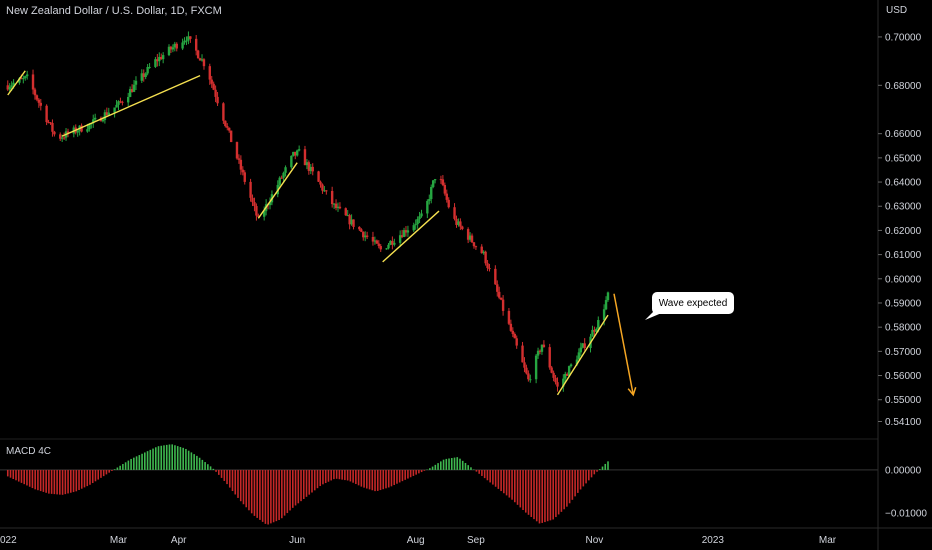 Image resolution: width=932 pixels, height=550 pixels. I want to click on price-tick-label: 0.57000, so click(903, 352).